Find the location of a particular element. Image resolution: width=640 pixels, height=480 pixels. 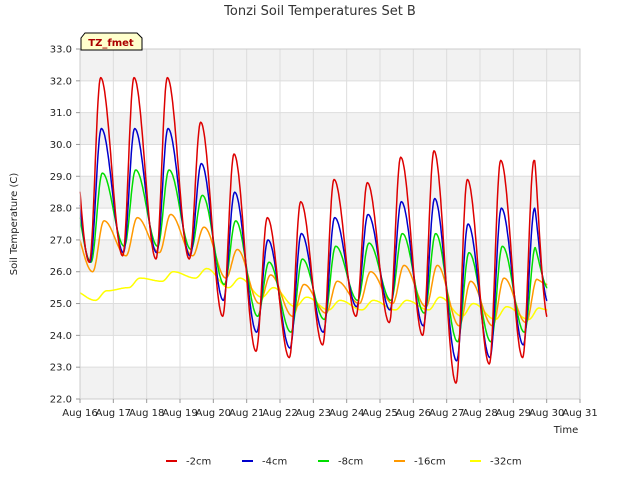

y-tick-label: 29.0 is located at coordinates (61, 177).